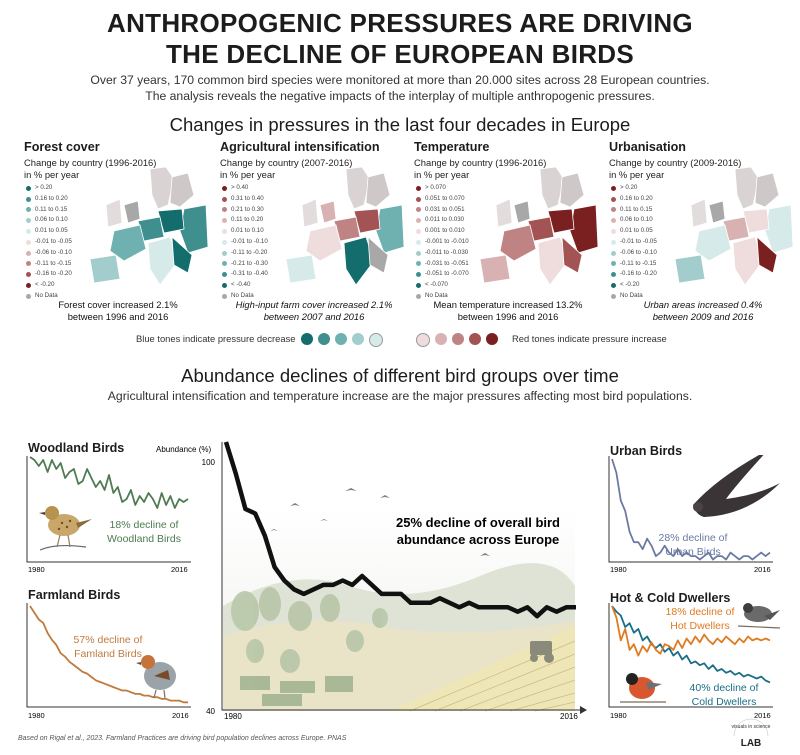 The height and width of the screenshot is (755, 800). I want to click on europe-map, so click(734, 226).